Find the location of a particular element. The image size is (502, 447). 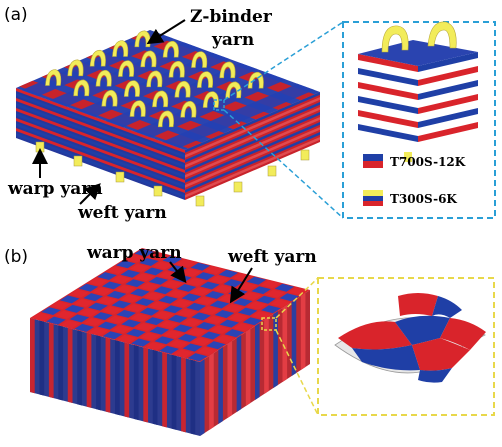

weft-yarn-label-a: weft yarn is located at coordinates (122, 213).